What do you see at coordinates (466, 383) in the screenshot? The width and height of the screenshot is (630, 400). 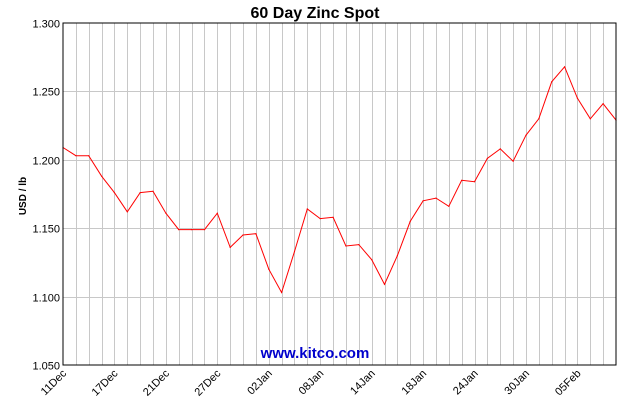 I see `x-tick-label: 24Jan` at bounding box center [466, 383].